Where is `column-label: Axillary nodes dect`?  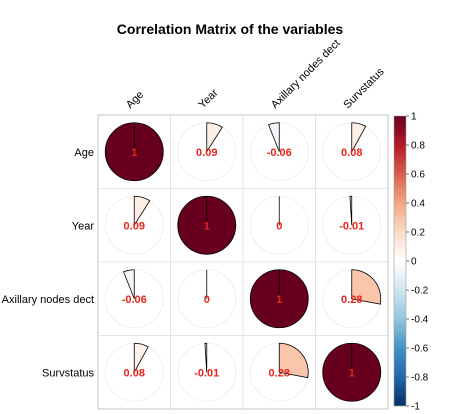
column-label: Axillary nodes dect is located at coordinates (306, 74).